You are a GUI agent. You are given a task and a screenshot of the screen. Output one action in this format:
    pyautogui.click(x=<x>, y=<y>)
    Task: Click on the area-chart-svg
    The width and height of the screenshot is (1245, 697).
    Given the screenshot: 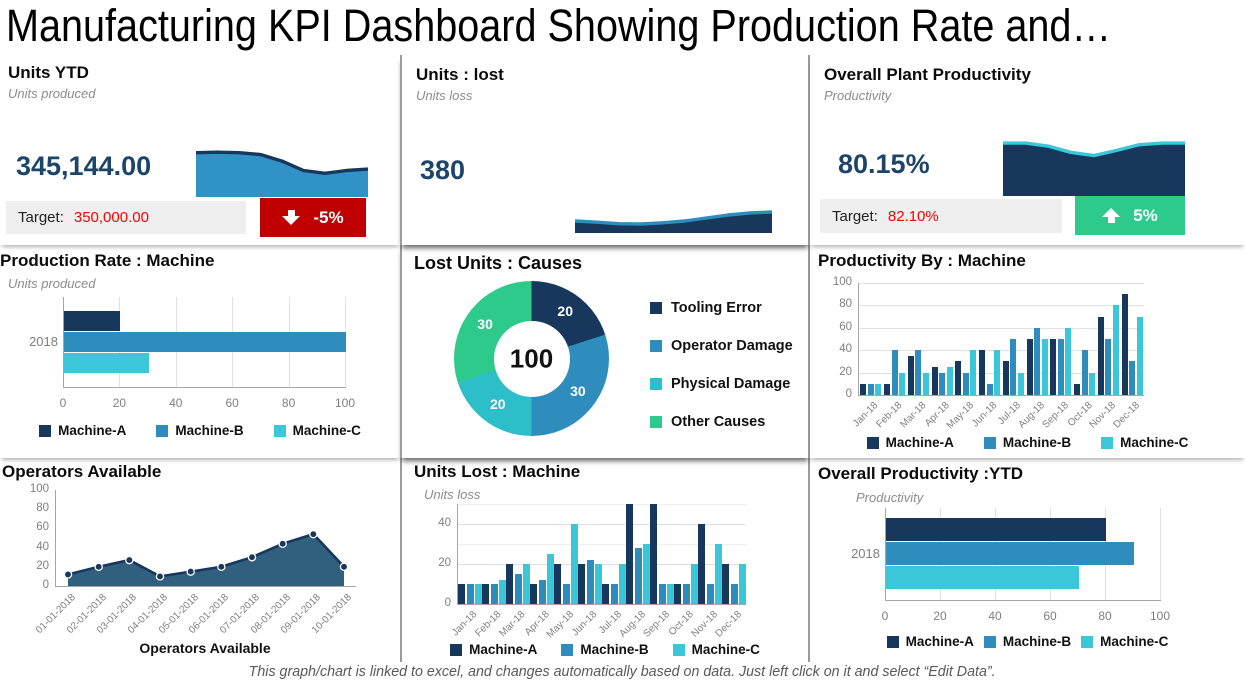 What is the action you would take?
    pyautogui.click(x=206, y=538)
    